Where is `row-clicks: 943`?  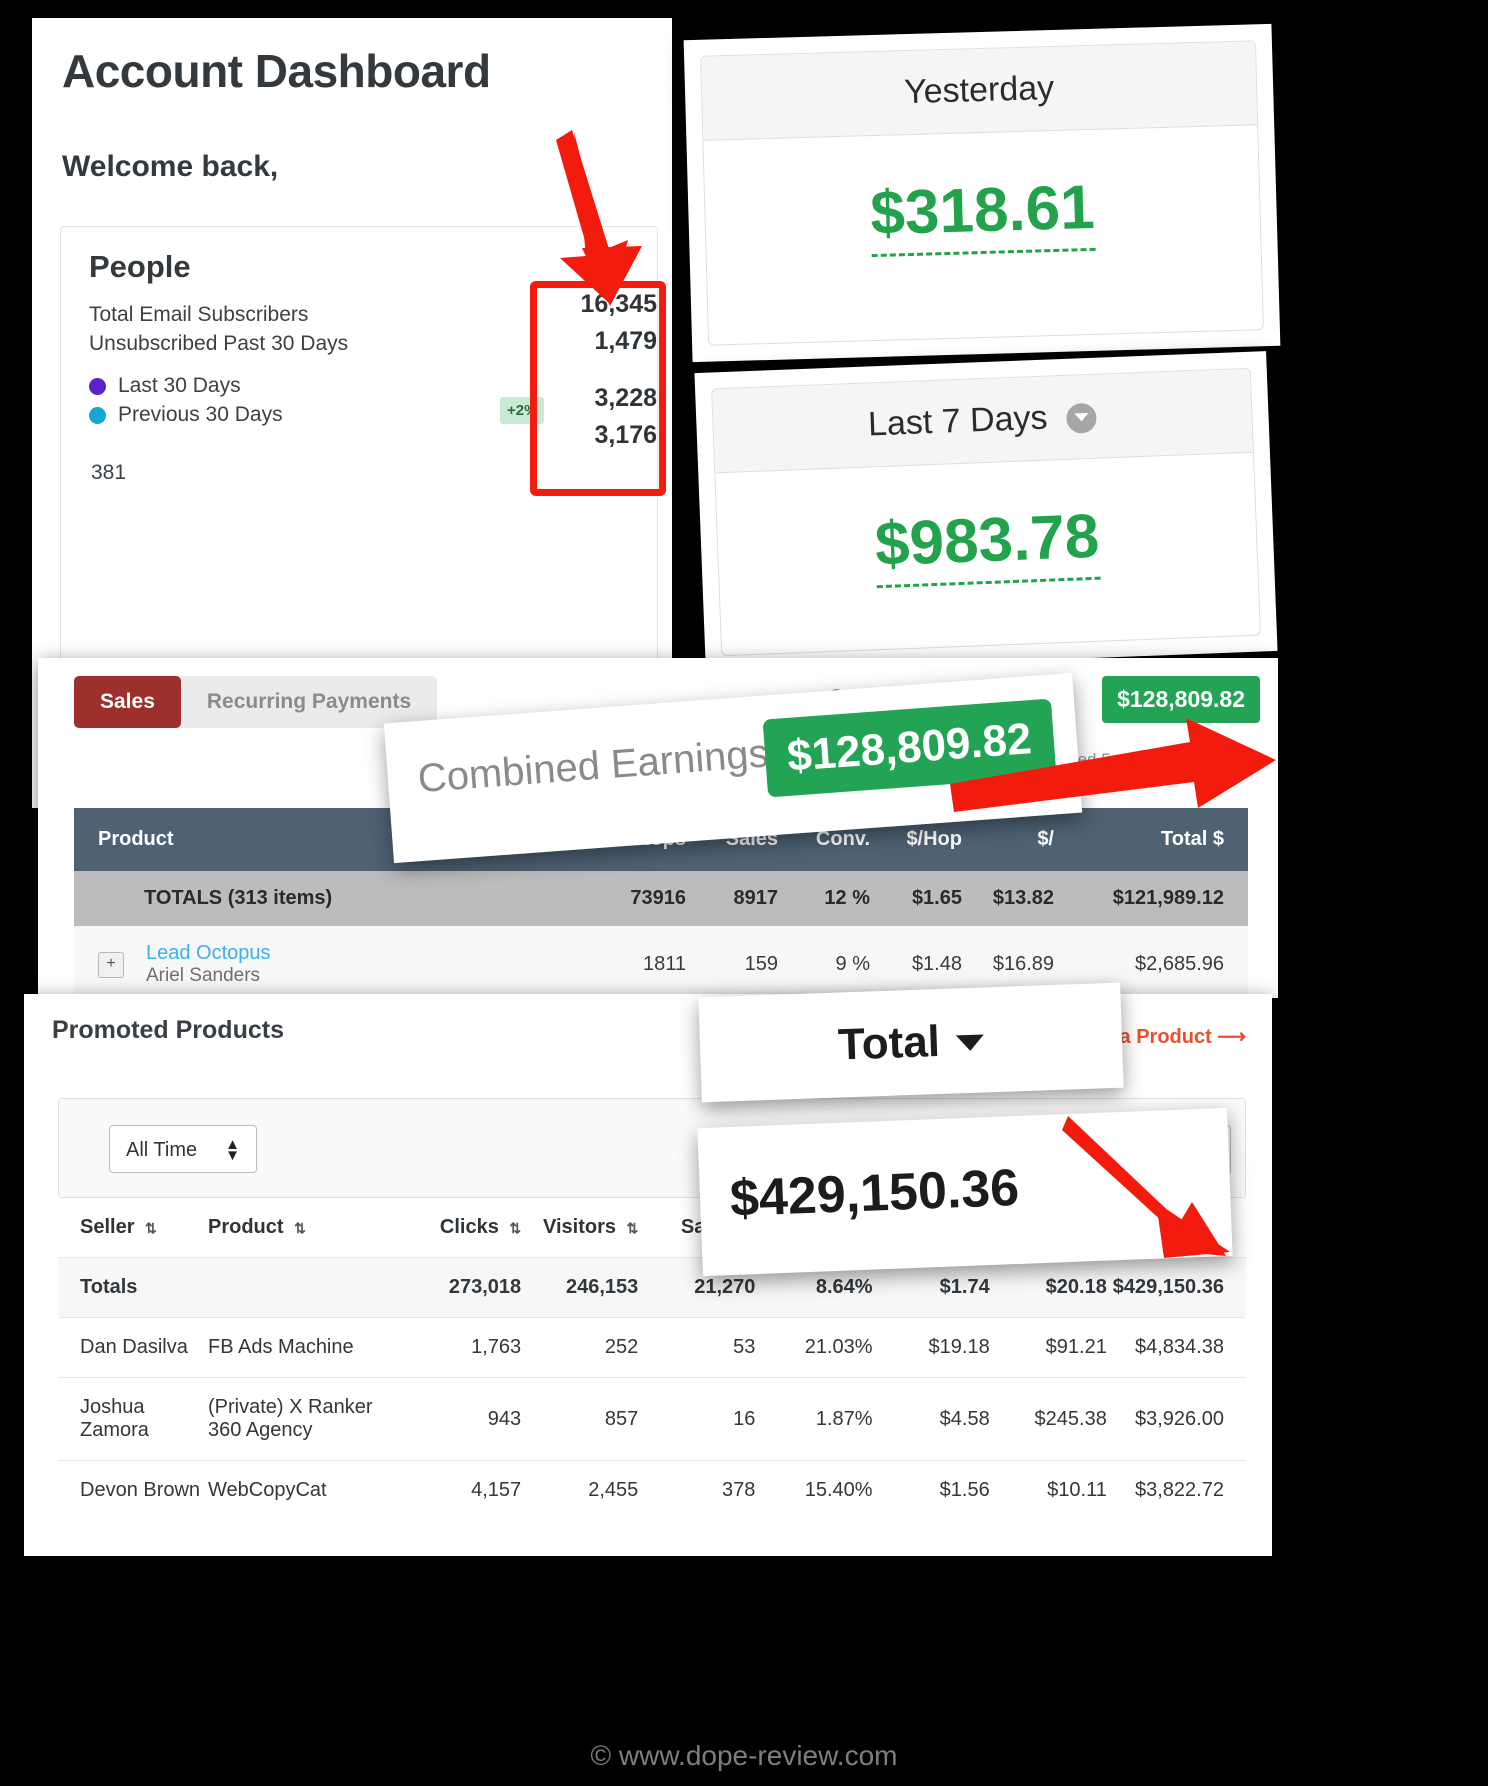 row-clicks: 943 is located at coordinates (504, 1418).